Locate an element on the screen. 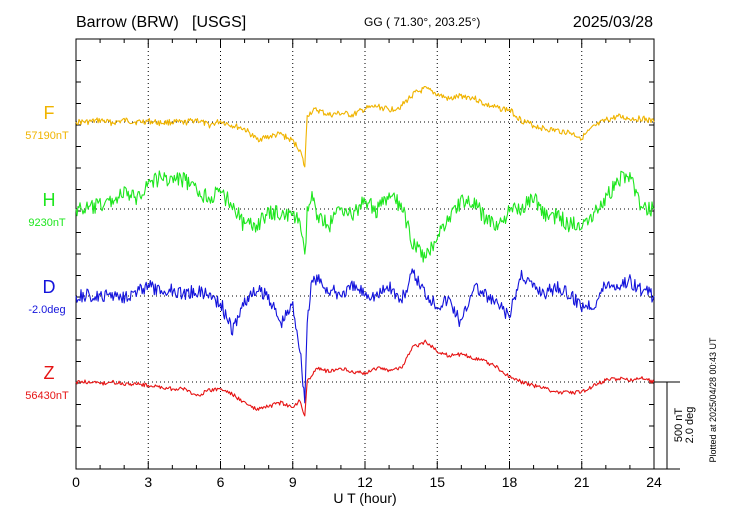 Image resolution: width=730 pixels, height=520 pixels. x-tick-label: 9 is located at coordinates (293, 482).